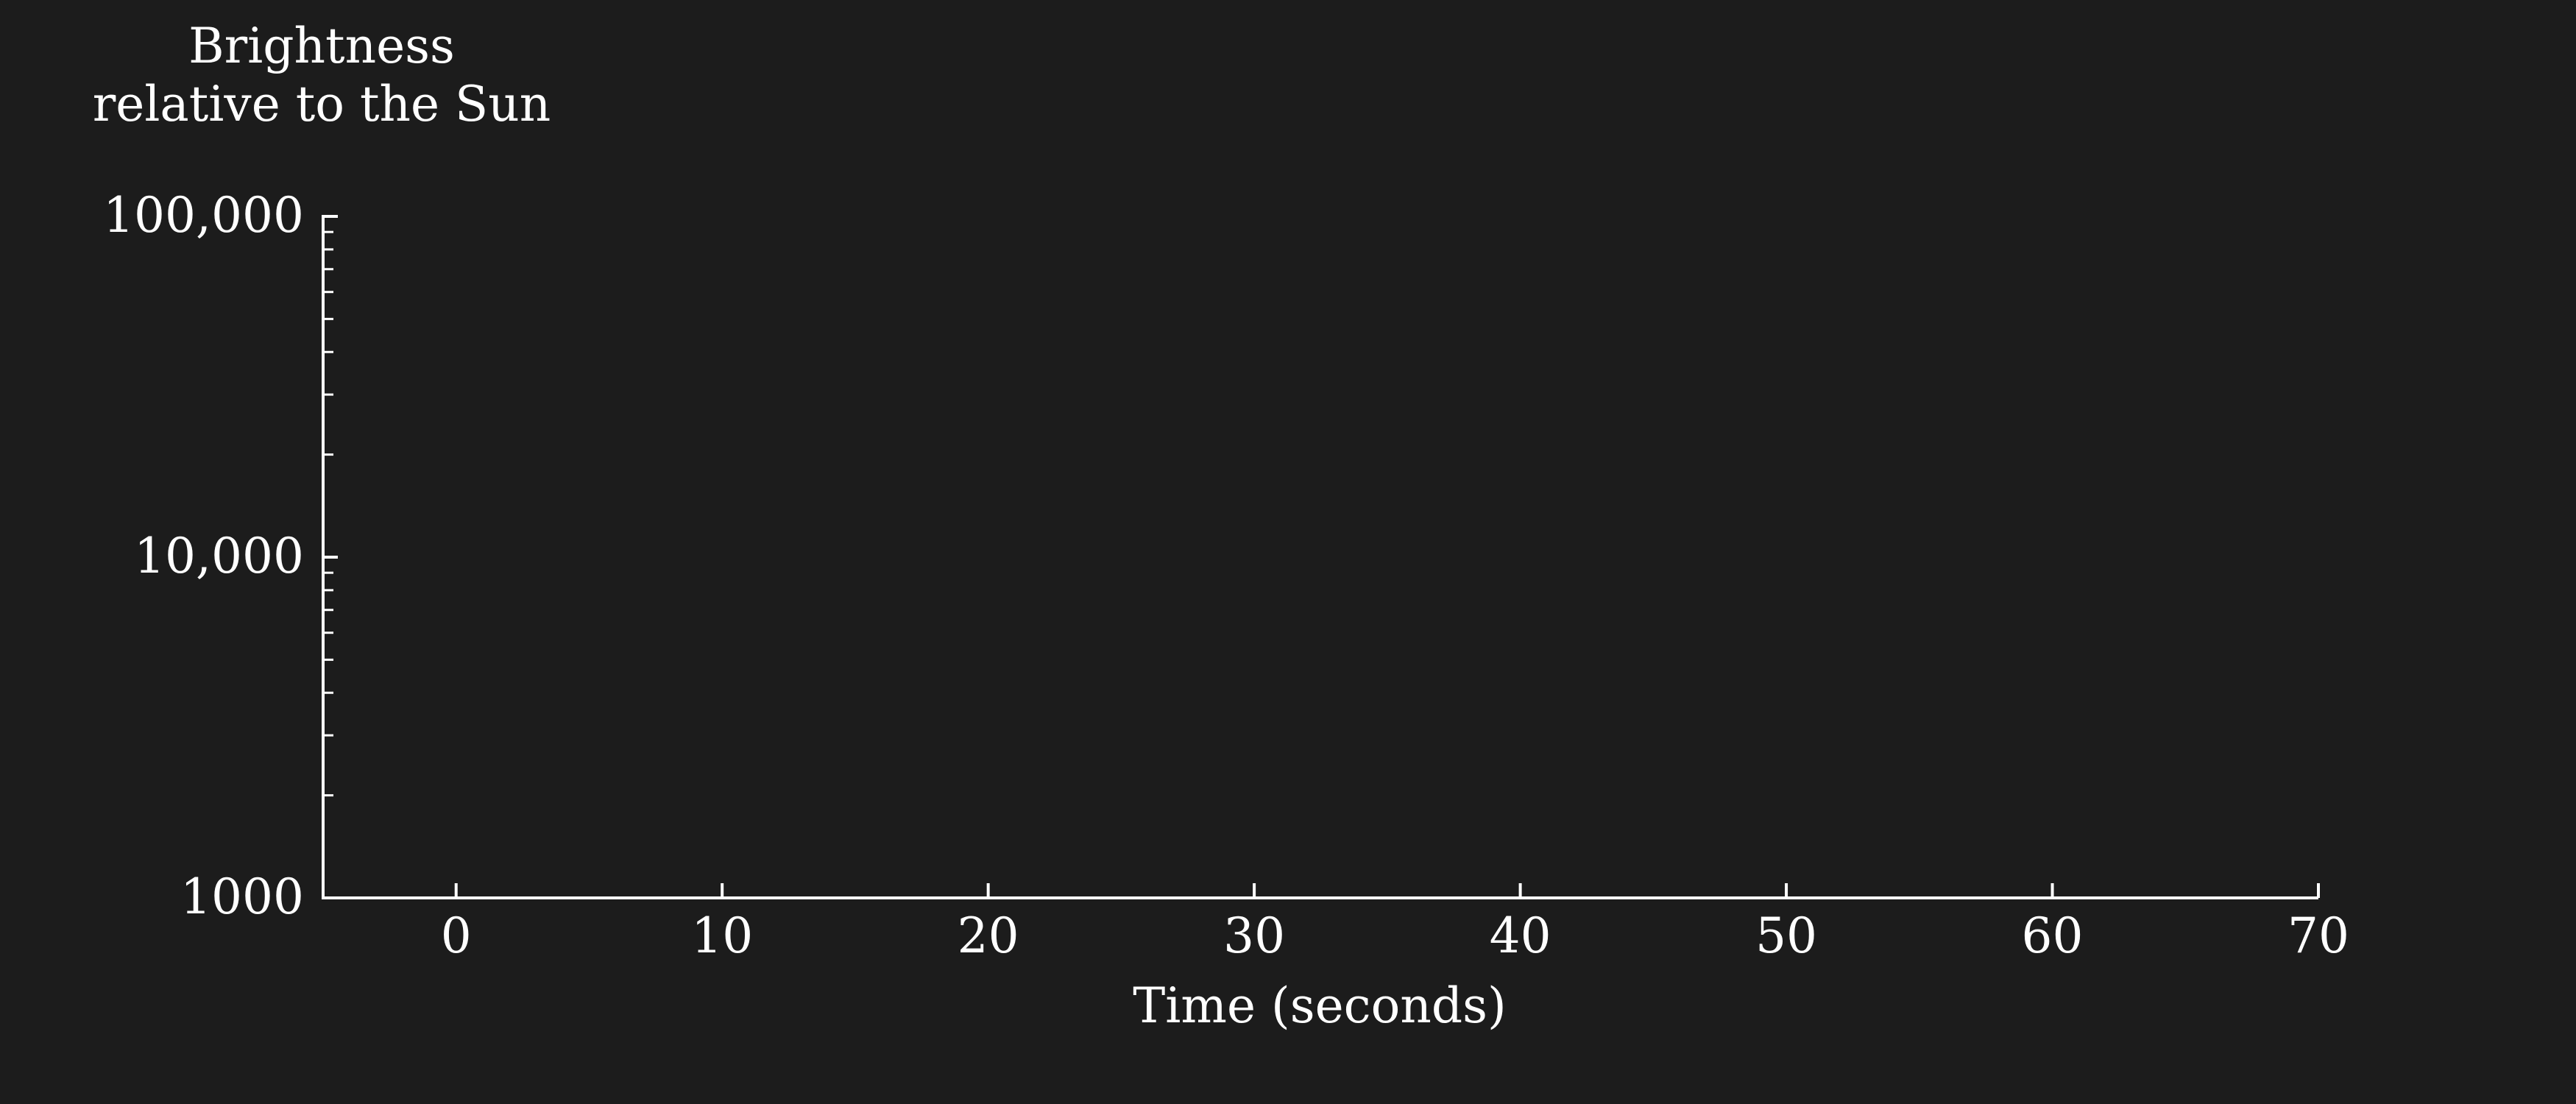  I want to click on x-tick-label: 20, so click(988, 935).